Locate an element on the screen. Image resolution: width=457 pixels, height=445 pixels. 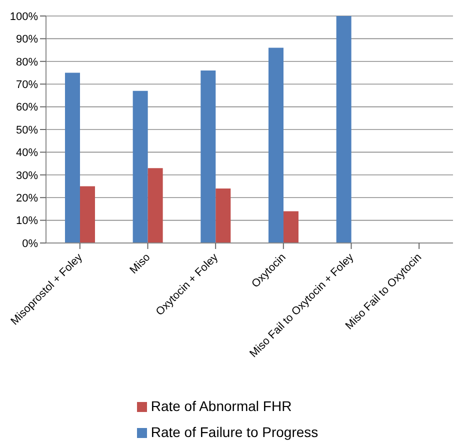
y-tick-label: 30% is located at coordinates (27, 176).